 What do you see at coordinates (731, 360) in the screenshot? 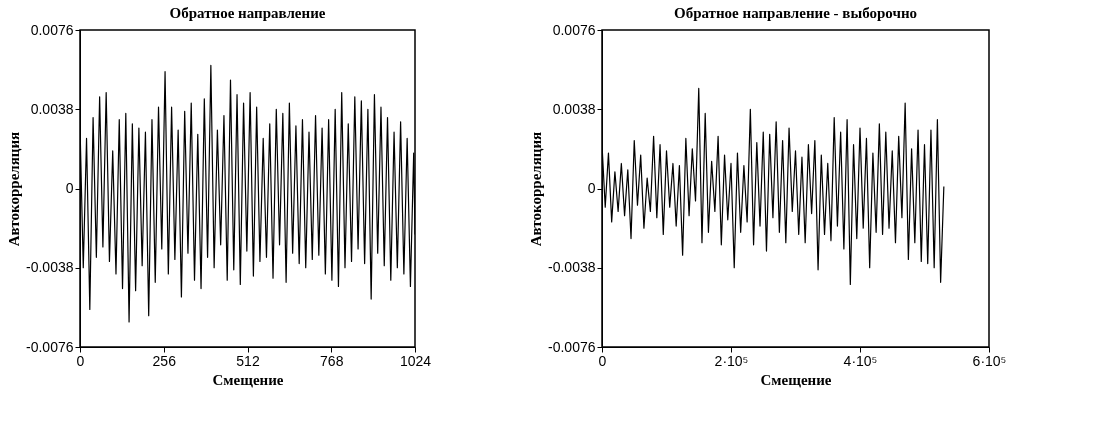
I see `x-tick-label: 2·10⁵` at bounding box center [731, 360].